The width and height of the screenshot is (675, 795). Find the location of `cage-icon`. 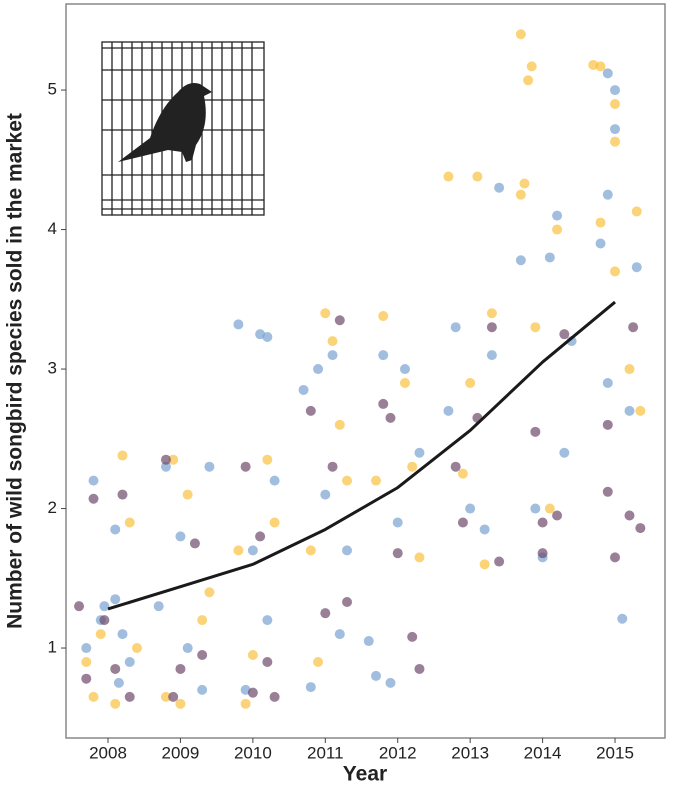

cage-icon is located at coordinates (183, 128).